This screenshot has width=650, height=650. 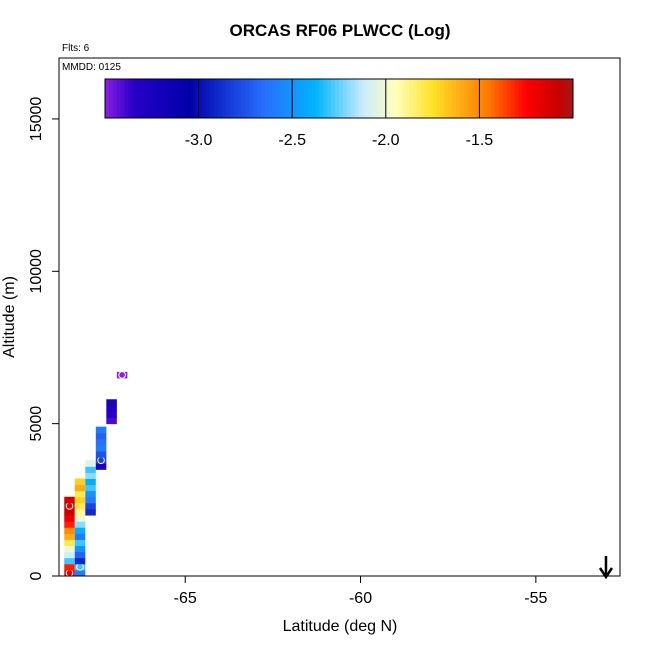 What do you see at coordinates (91, 67) in the screenshot?
I see `date-note: MMDD: 0125` at bounding box center [91, 67].